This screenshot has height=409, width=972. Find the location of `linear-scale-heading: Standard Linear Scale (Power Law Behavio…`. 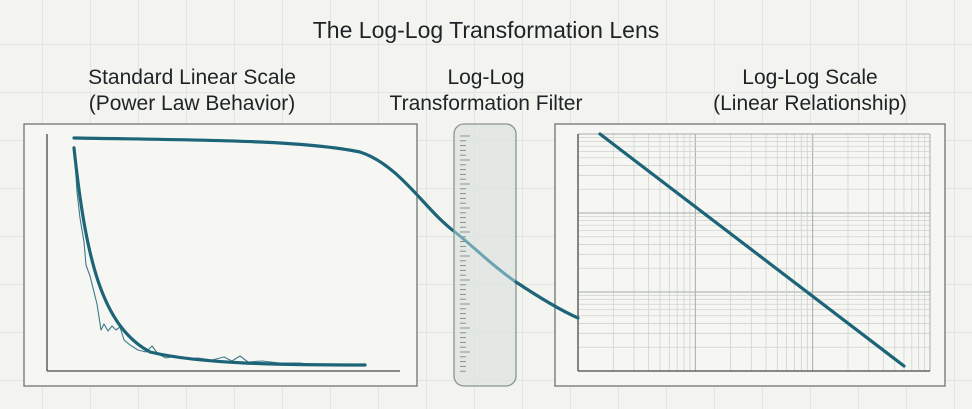

linear-scale-heading: Standard Linear Scale (Power Law Behavio… is located at coordinates (192, 91).